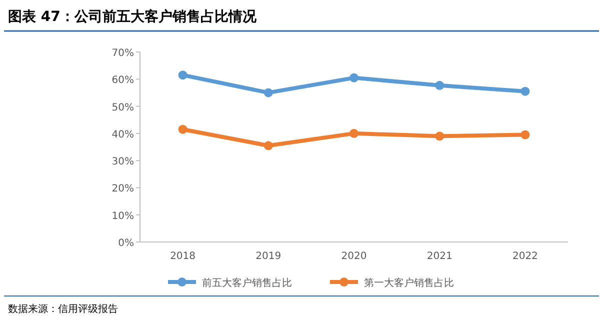 The width and height of the screenshot is (603, 320). I want to click on x-tick-label: 2021, so click(439, 256).